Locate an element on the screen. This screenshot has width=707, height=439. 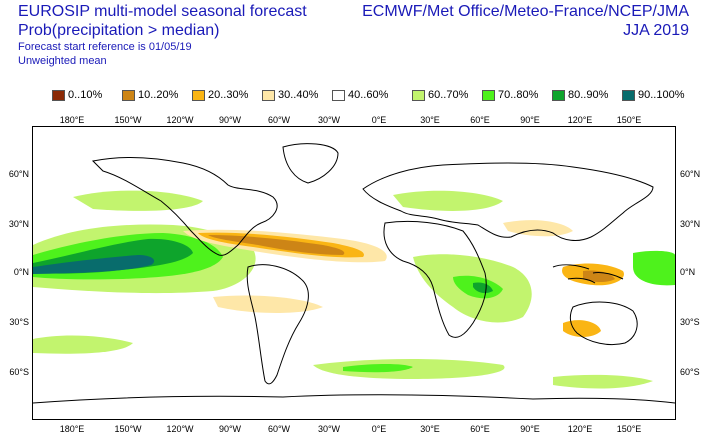
lon-tick-top: 60°W is located at coordinates (279, 120).